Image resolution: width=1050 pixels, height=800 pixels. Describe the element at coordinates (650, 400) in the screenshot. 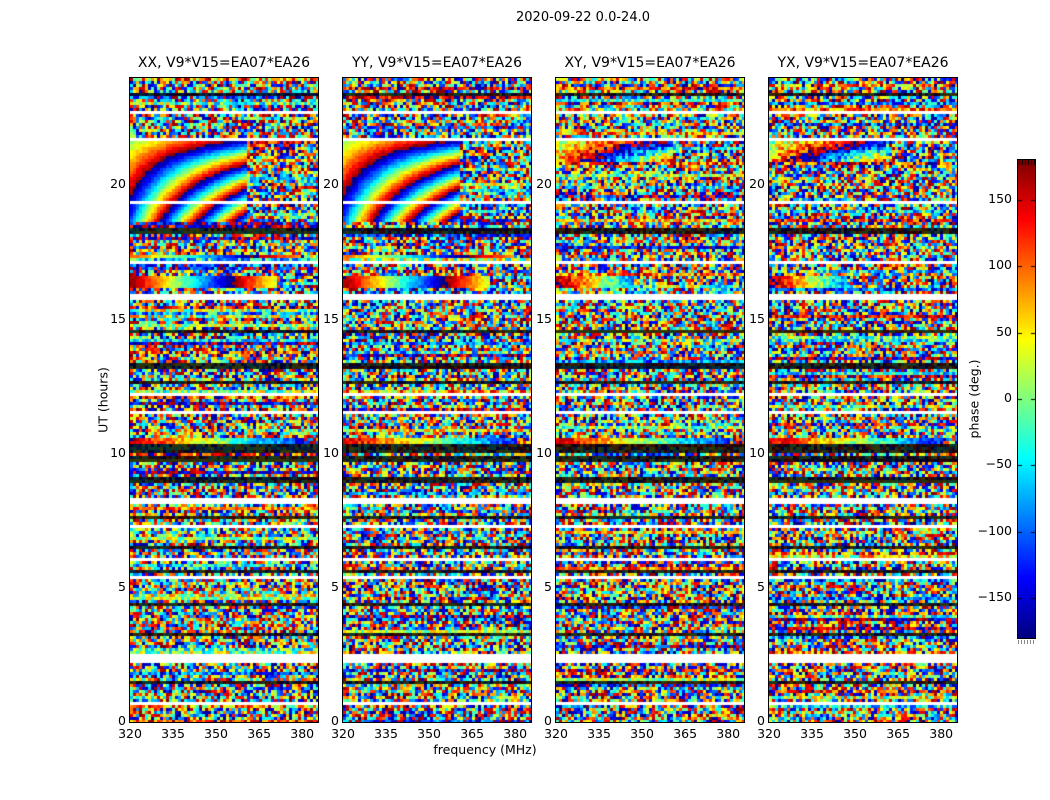

I see `heatmap-canvas-xy` at that location.